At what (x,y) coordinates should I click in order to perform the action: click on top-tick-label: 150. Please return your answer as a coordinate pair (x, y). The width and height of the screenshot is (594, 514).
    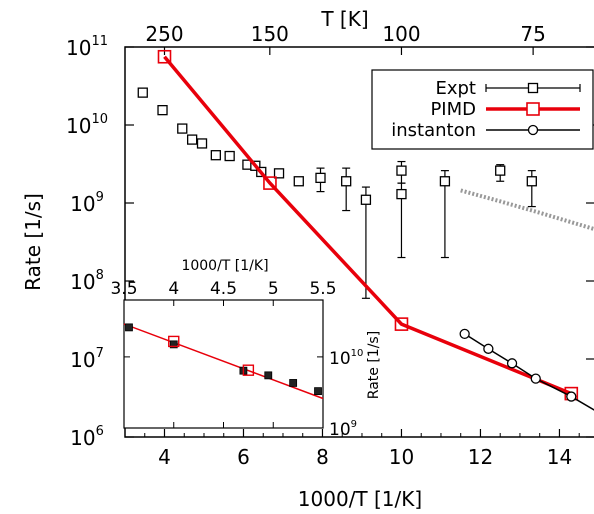
    Looking at the image, I should click on (270, 34).